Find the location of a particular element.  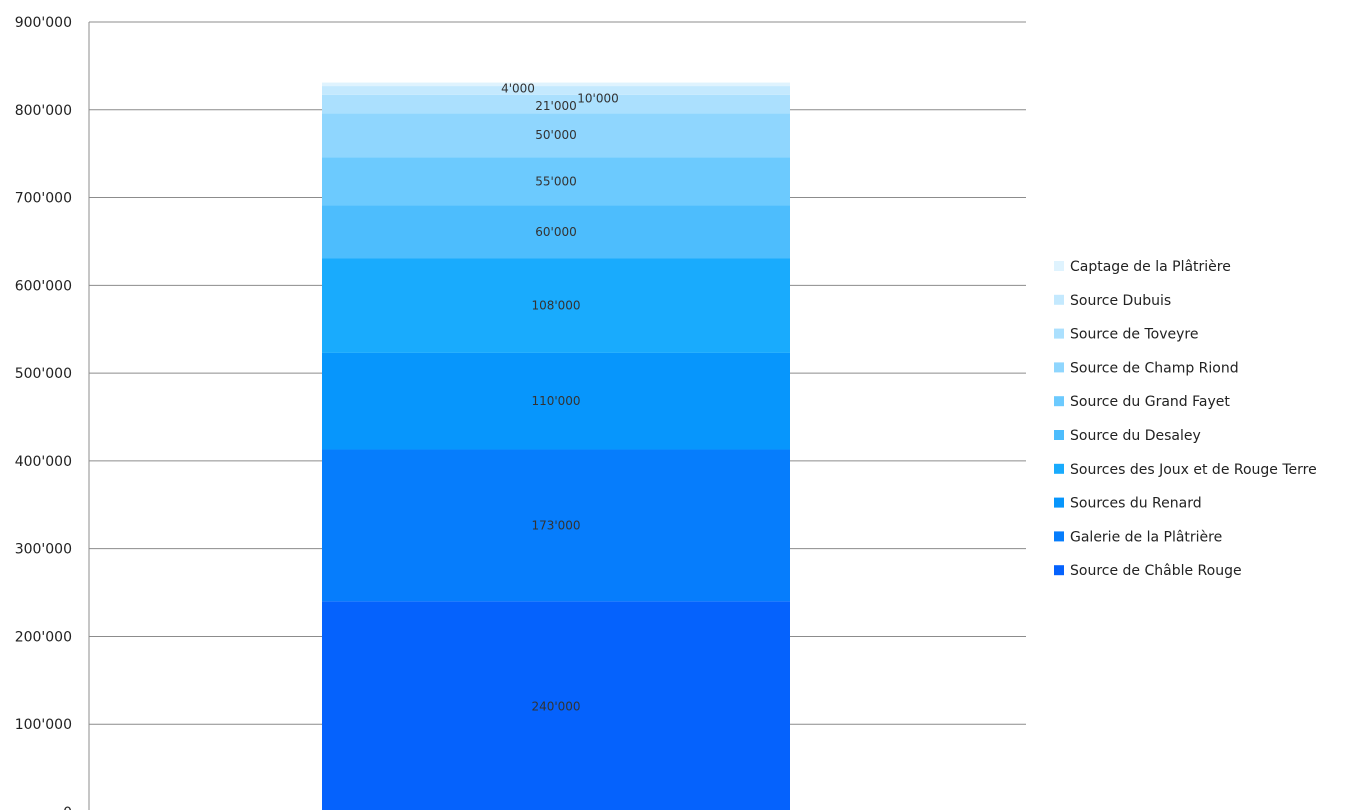

legend-label: Source de Champ Riond is located at coordinates (1154, 368).